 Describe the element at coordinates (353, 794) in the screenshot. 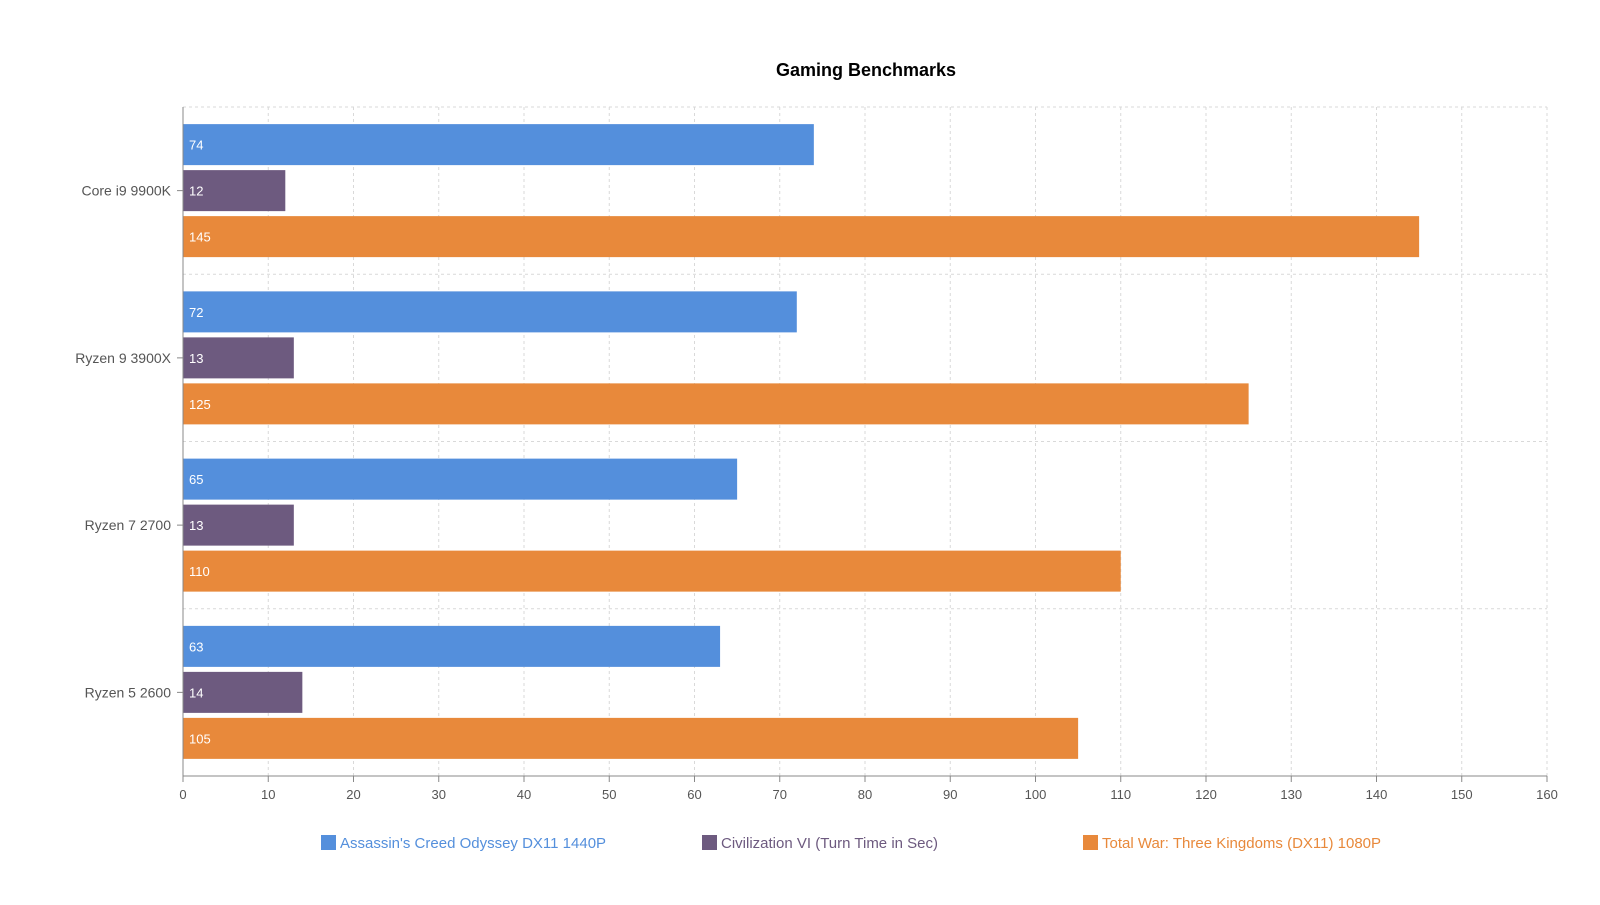

I see `x-tick-label: 20` at that location.